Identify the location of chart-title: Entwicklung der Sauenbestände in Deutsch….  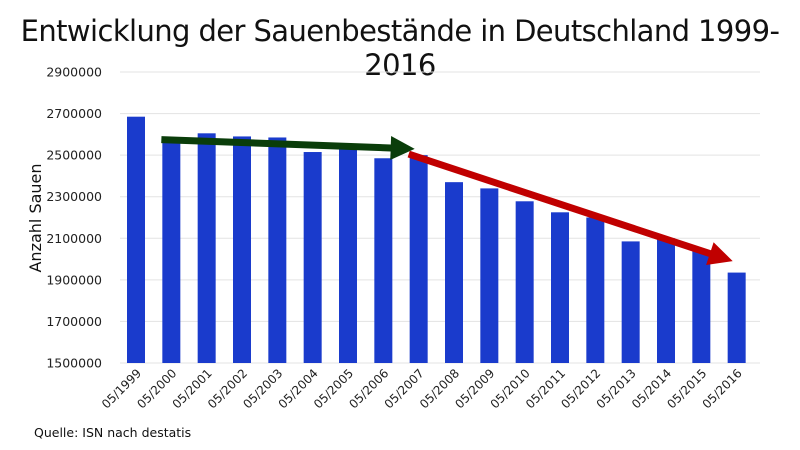
(400, 48).